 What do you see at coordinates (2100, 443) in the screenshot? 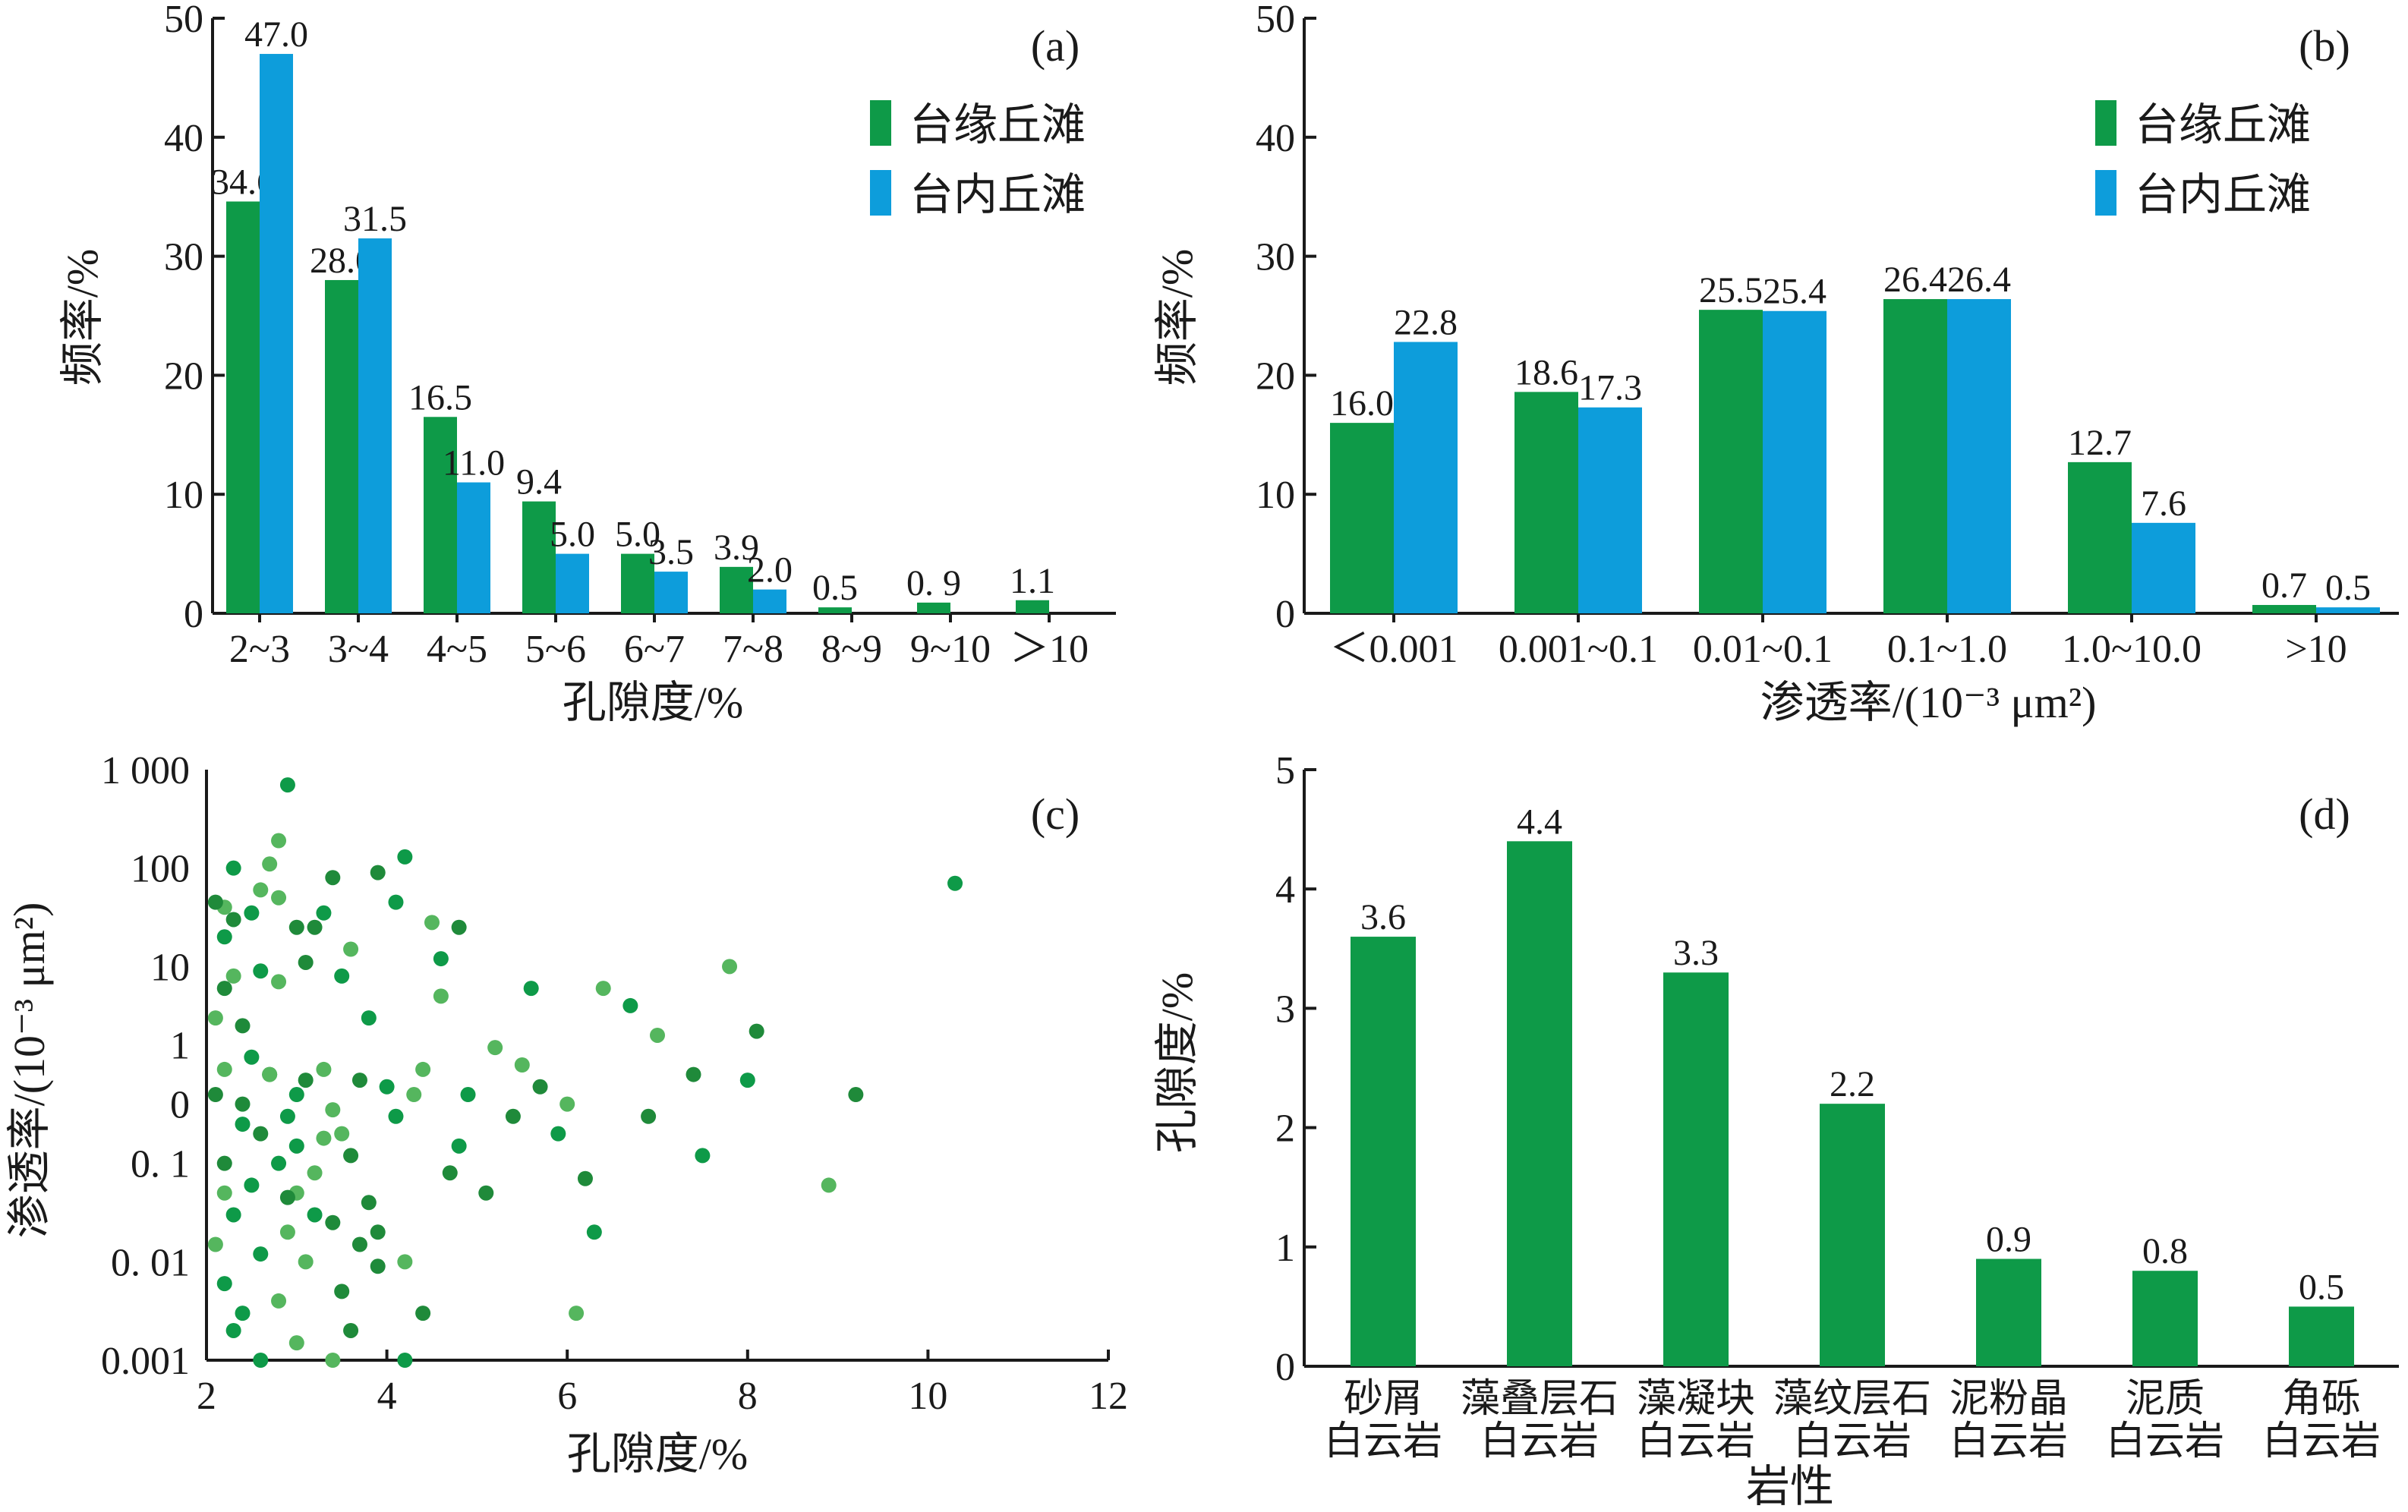
I see `data-label: 12.7` at bounding box center [2100, 443].